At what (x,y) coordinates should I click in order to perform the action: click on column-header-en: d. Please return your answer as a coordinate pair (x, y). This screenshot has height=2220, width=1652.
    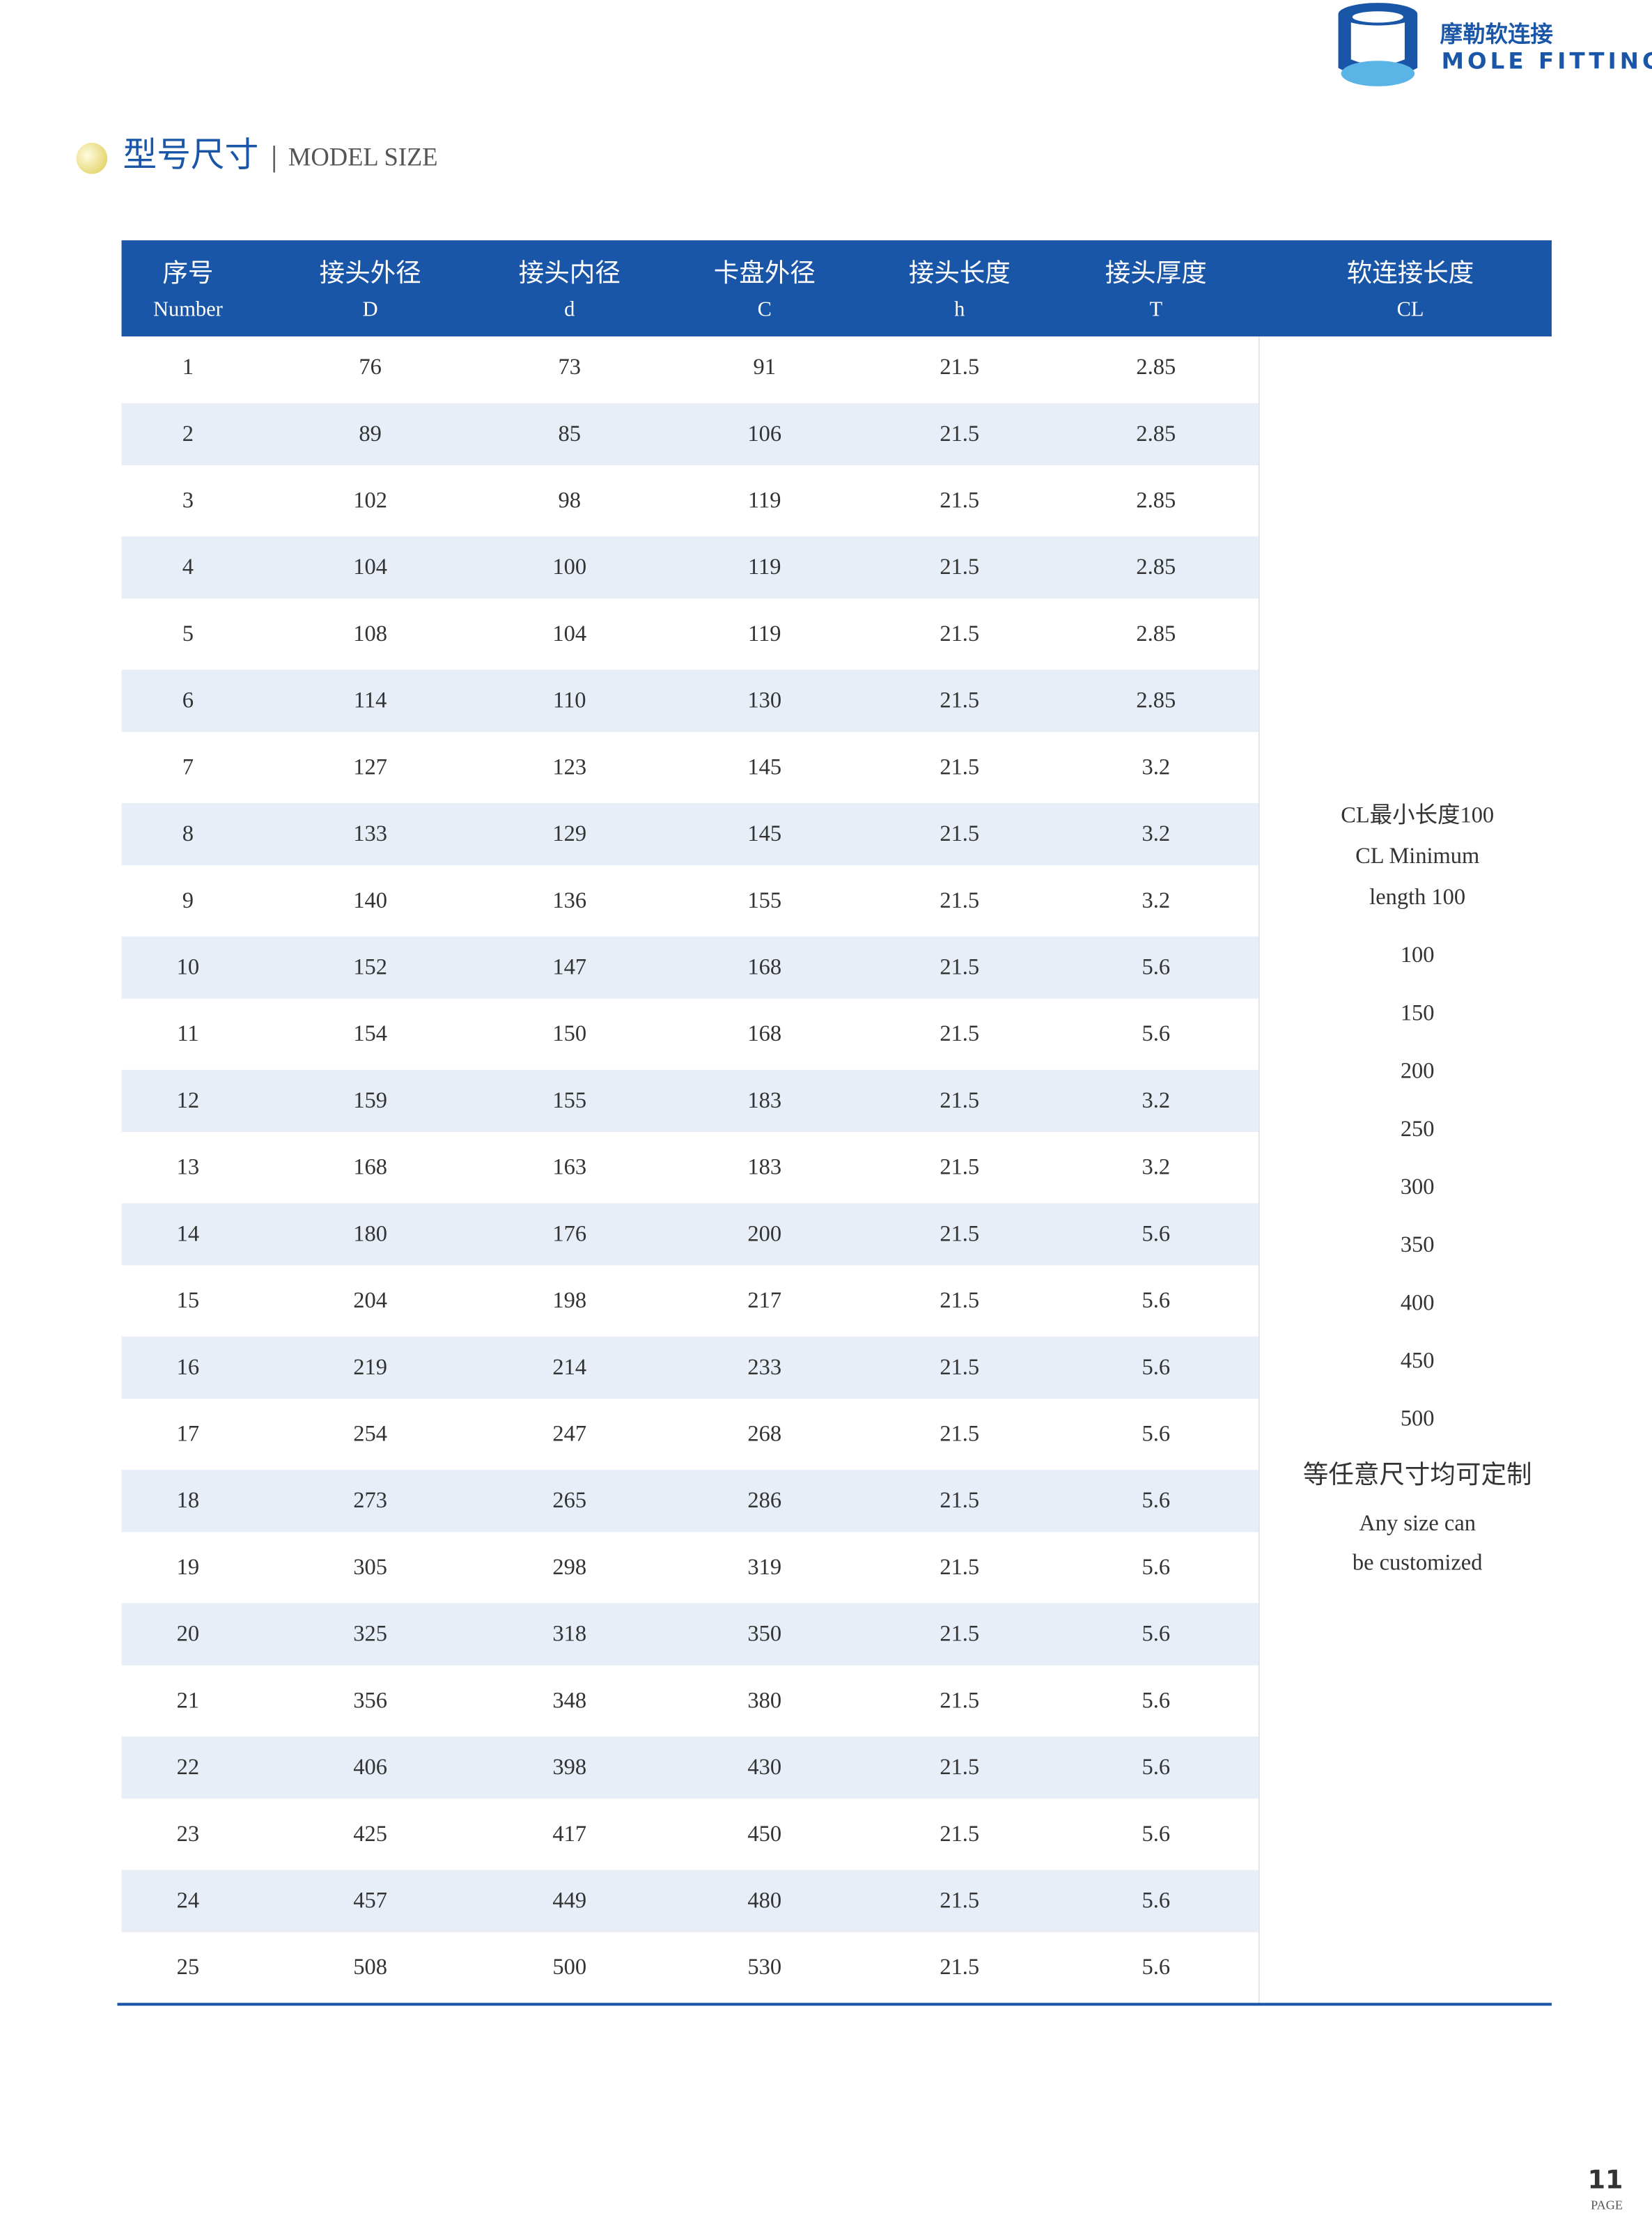
    Looking at the image, I should click on (569, 309).